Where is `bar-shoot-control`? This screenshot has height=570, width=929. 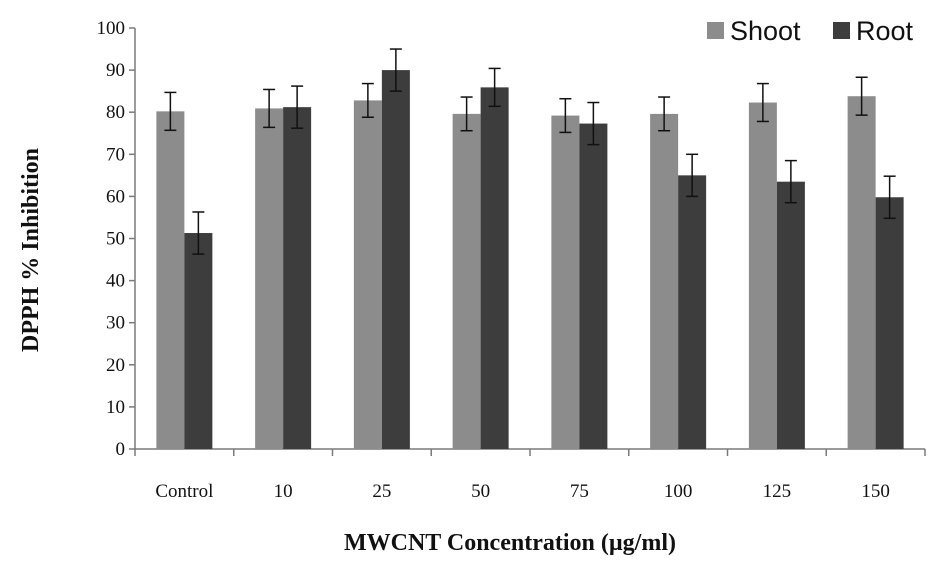
bar-shoot-control is located at coordinates (170, 280).